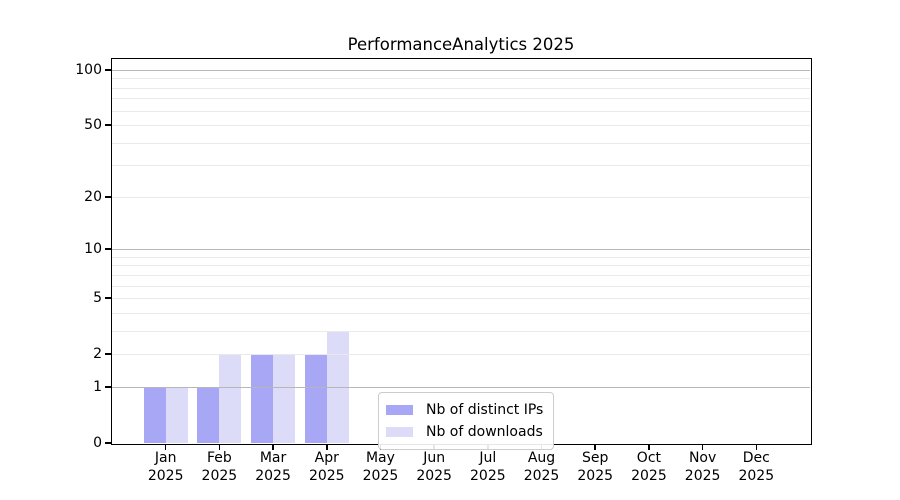  What do you see at coordinates (51, 255) in the screenshot?
I see `y-axis-labels: 0 1 2 5 10 20 50 100` at bounding box center [51, 255].